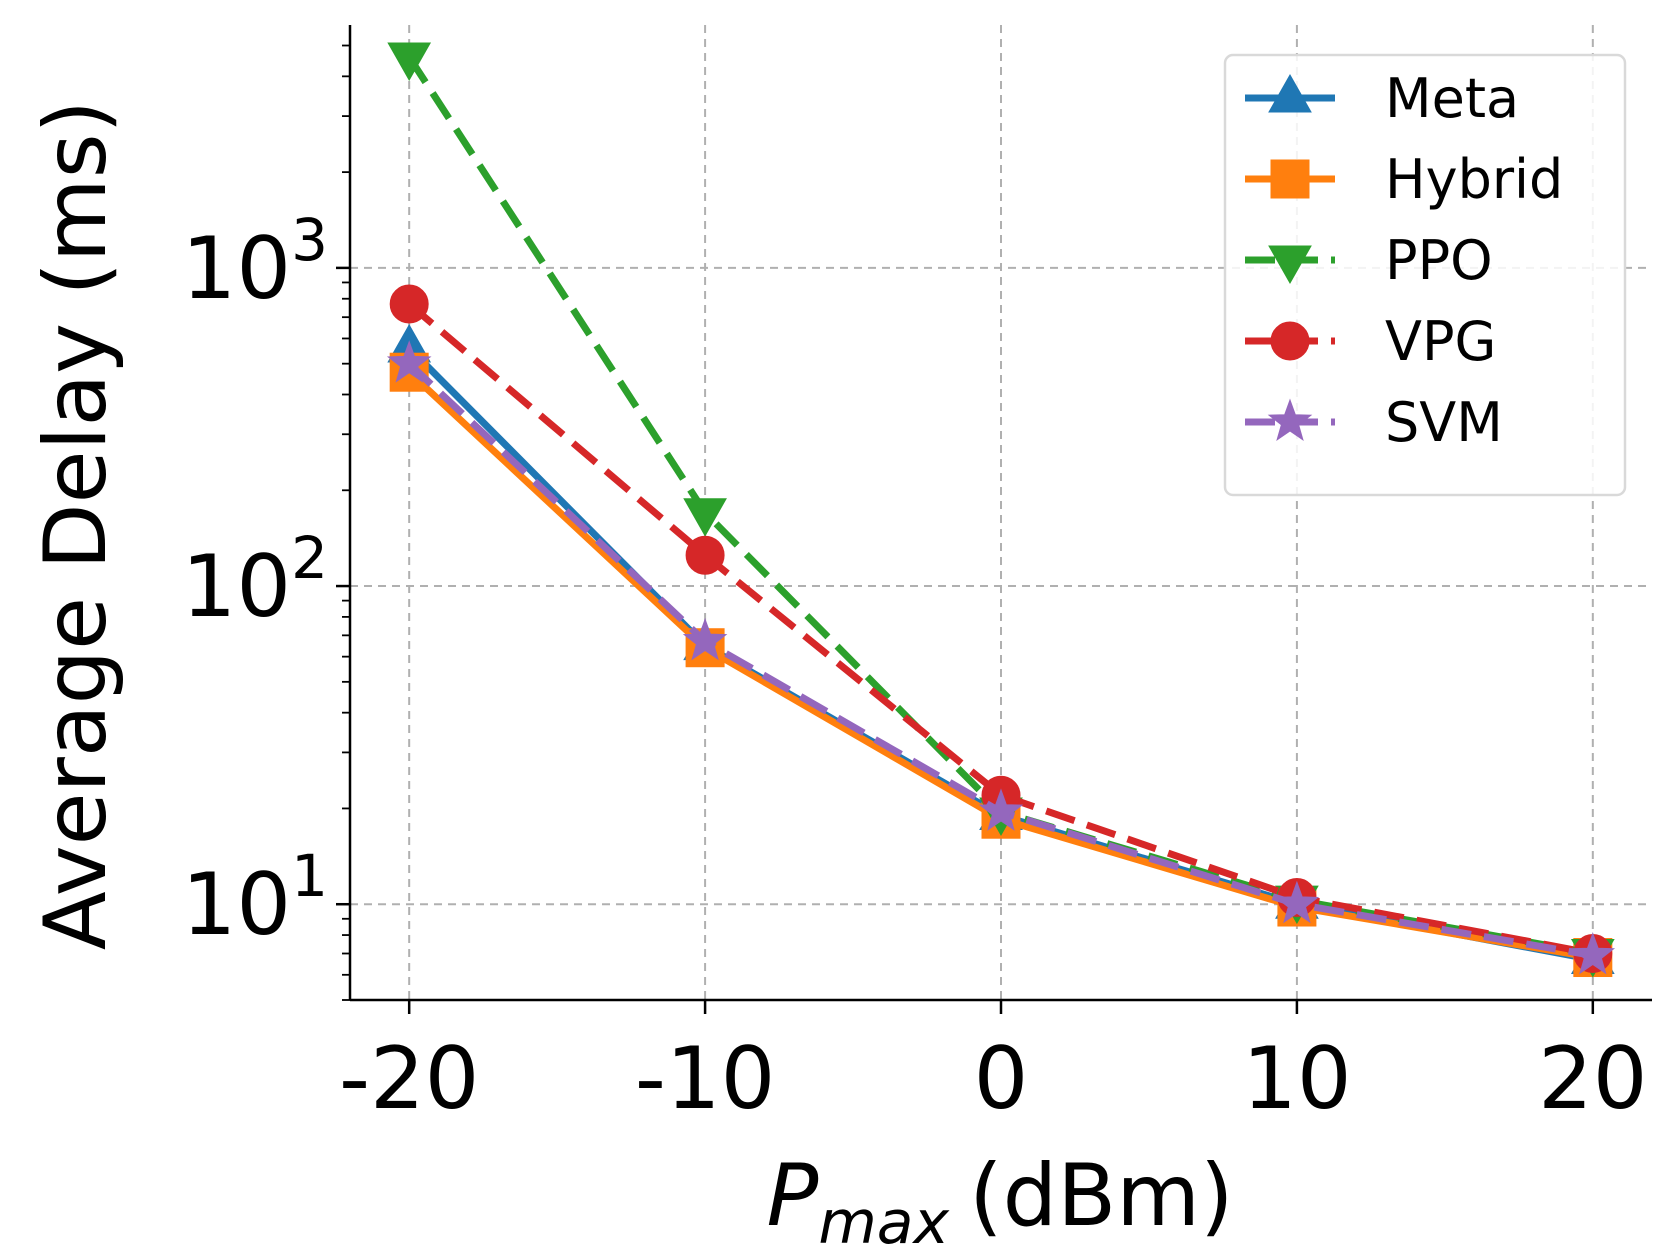  I want to click on legend-frame, so click(1425, 275).